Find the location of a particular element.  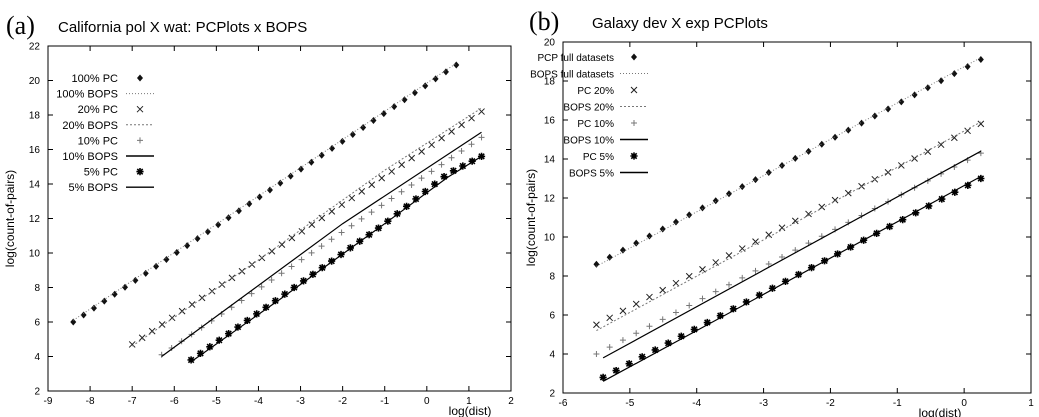

legend-label: 100% PC is located at coordinates (95, 79).